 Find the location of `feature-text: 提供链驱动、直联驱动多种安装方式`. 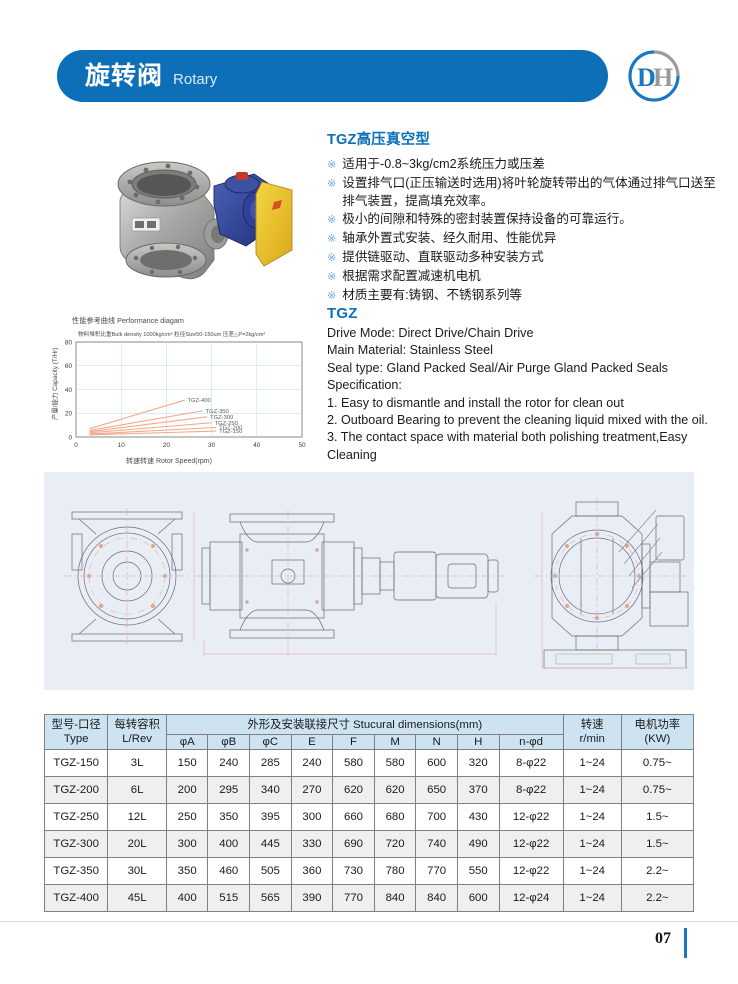

feature-text: 提供链驱动、直联驱动多种安装方式 is located at coordinates (443, 257).